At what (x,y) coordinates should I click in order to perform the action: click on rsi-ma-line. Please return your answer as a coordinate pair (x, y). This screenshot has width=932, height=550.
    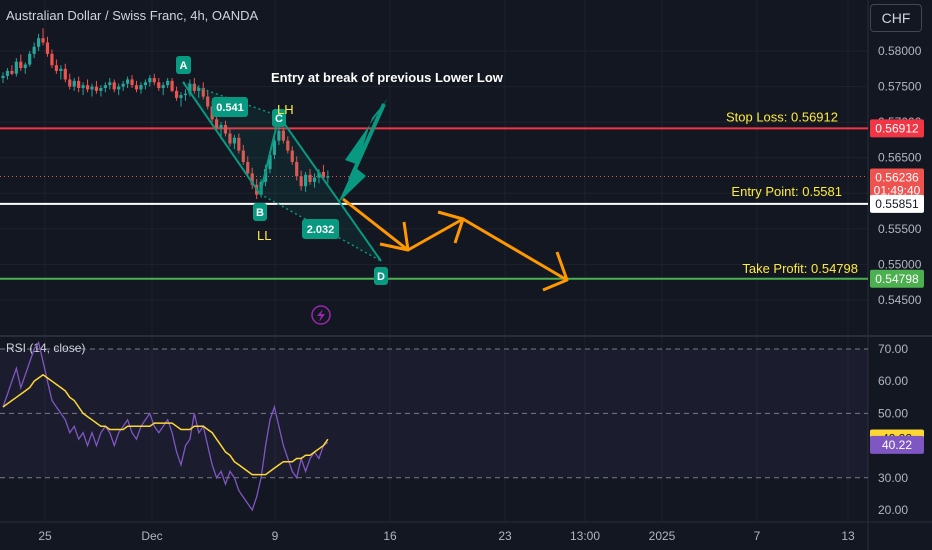
    Looking at the image, I should click on (165, 424).